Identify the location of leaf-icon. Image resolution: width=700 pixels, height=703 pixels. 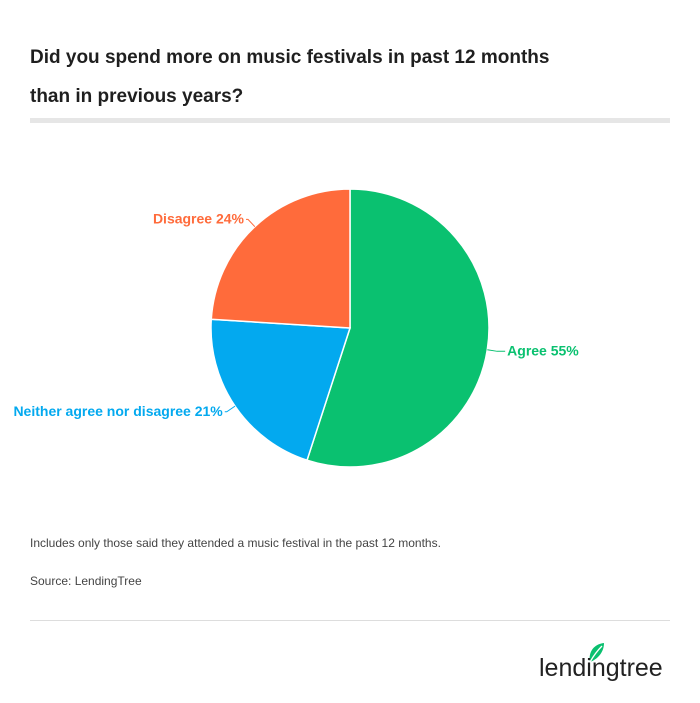
(596, 653).